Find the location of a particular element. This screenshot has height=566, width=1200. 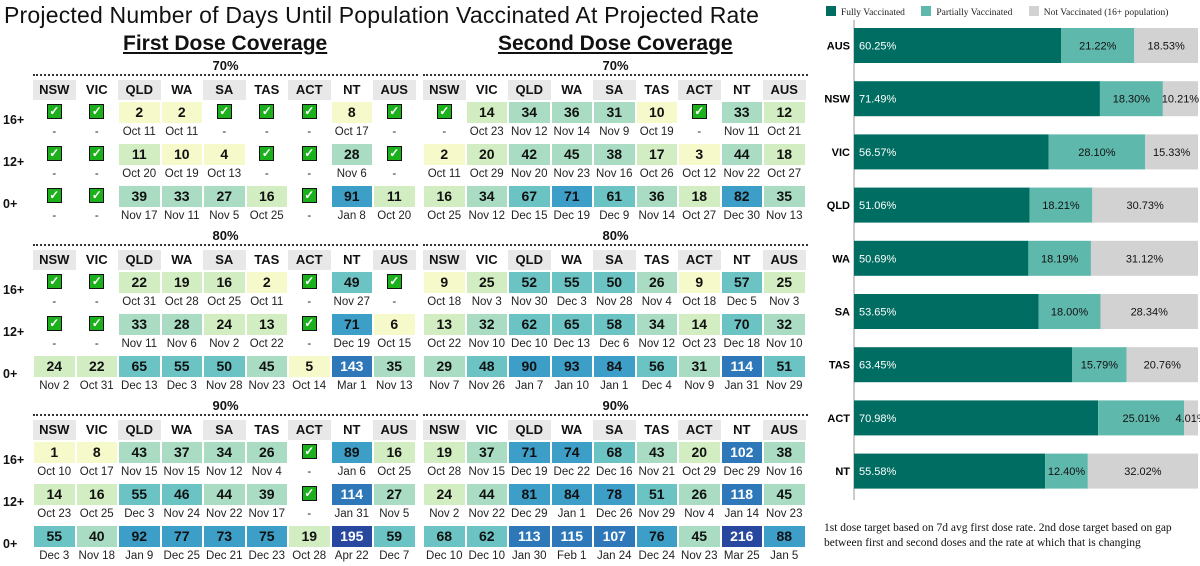

days-value: 115 is located at coordinates (571, 536).